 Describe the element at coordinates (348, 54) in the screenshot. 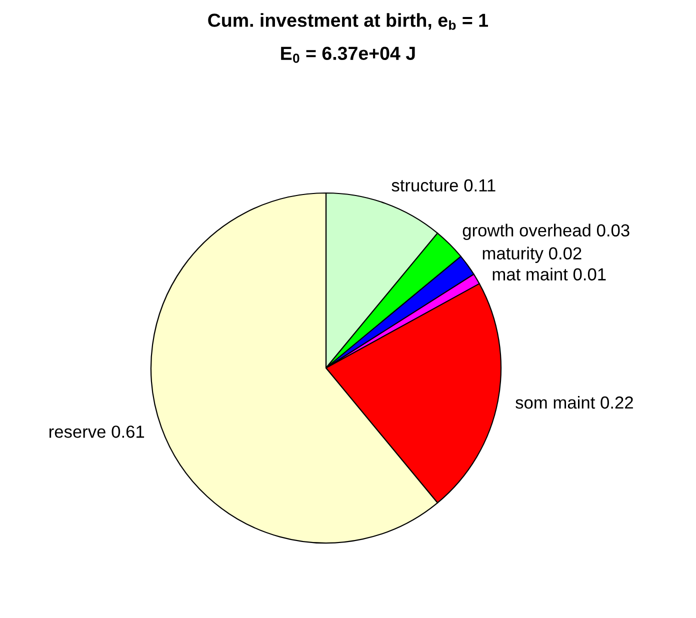

I see `chart-subtitle: E$_{0}$ = 6.37e+04 J` at that location.